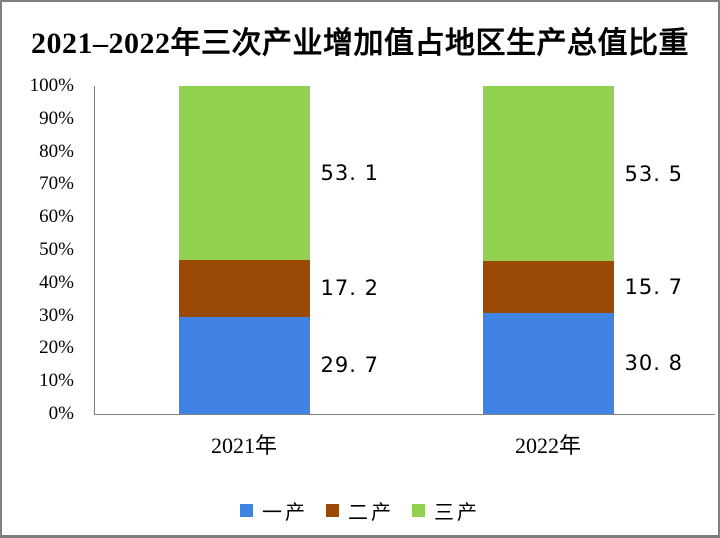  Describe the element at coordinates (349, 365) in the screenshot. I see `data-label: 29. 7` at that location.